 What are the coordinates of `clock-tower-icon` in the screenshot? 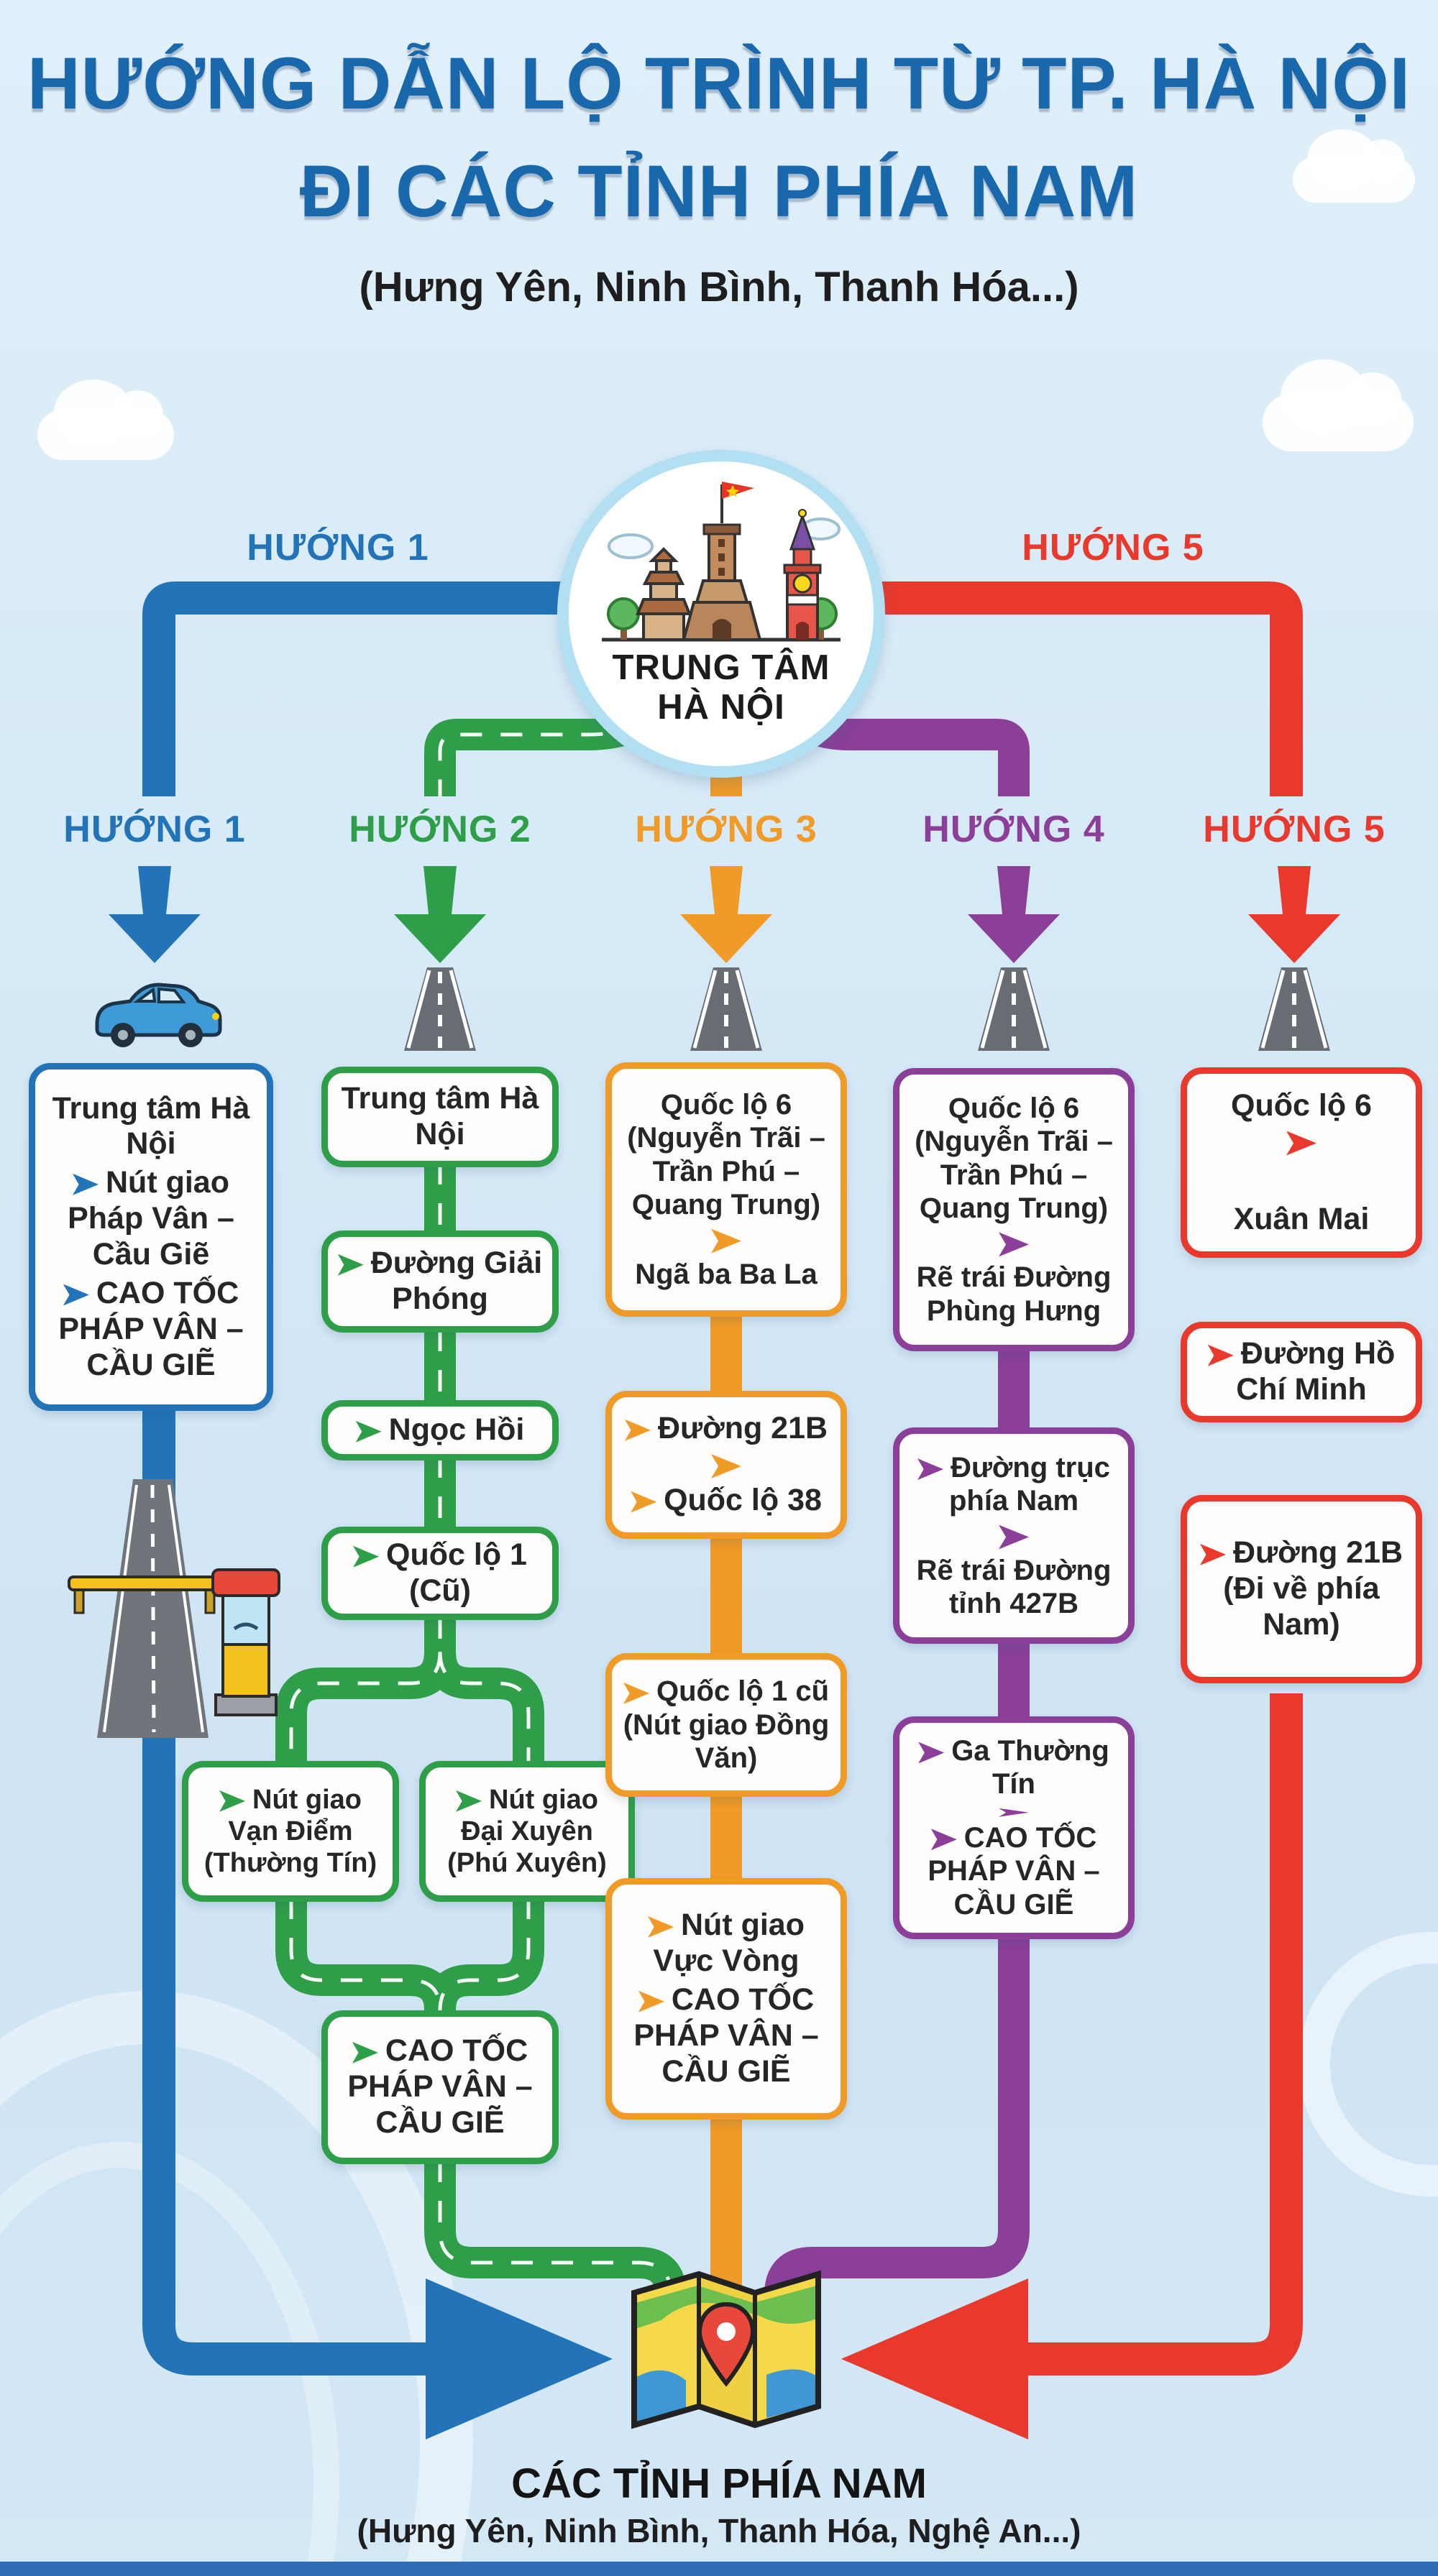 It's located at (802, 575).